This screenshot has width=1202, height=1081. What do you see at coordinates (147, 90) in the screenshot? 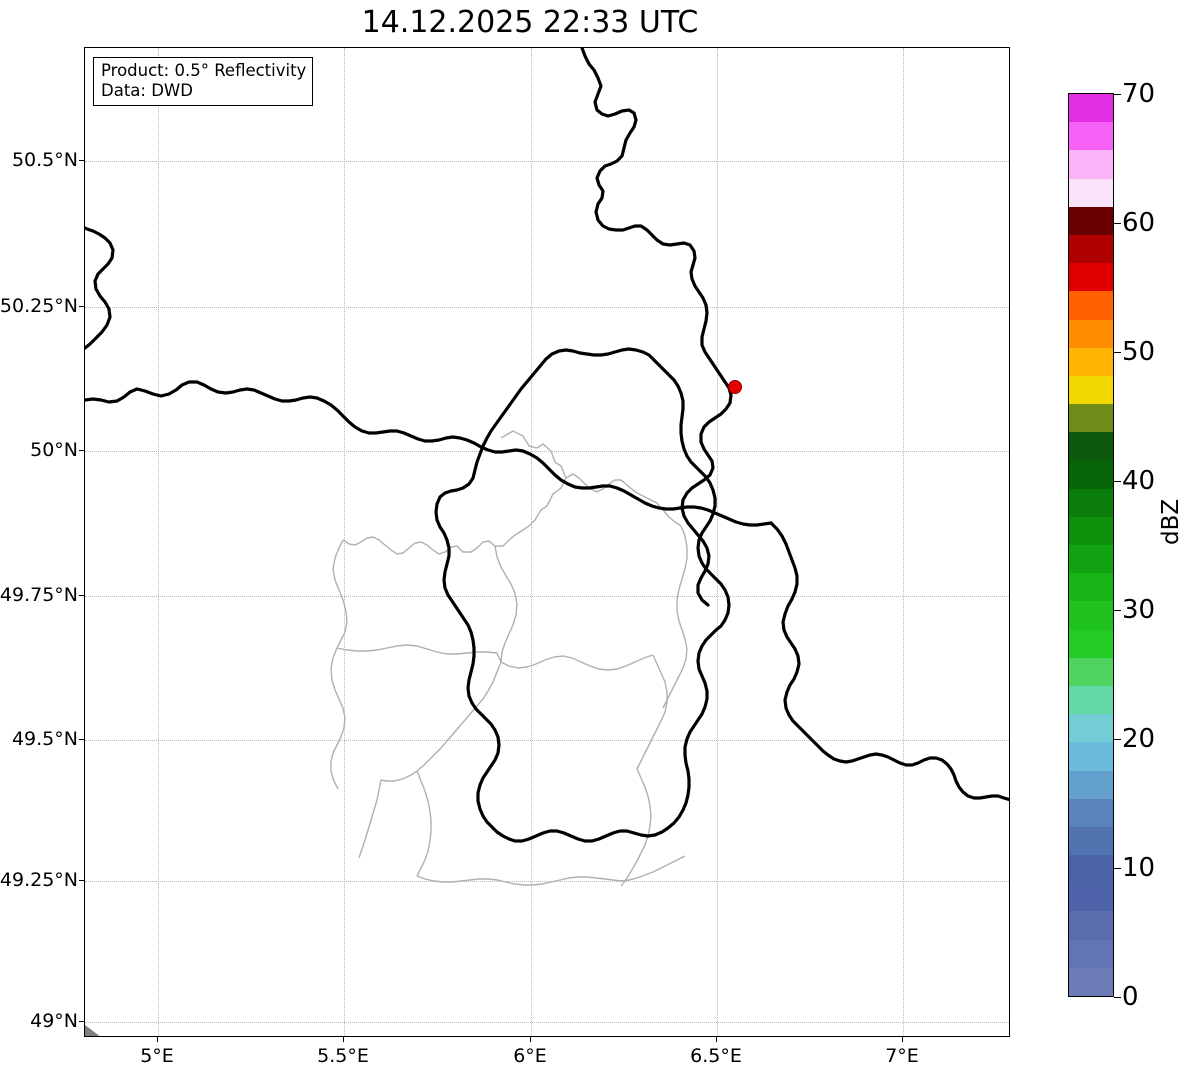
I see `info-box-data-line: Data: DWD` at bounding box center [147, 90].